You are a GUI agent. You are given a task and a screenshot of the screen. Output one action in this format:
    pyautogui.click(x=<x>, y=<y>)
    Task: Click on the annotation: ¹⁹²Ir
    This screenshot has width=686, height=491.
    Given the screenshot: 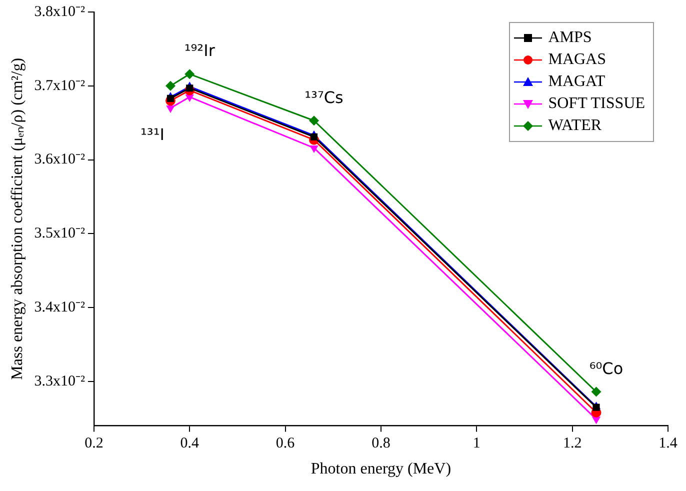 What is the action you would take?
    pyautogui.click(x=200, y=50)
    